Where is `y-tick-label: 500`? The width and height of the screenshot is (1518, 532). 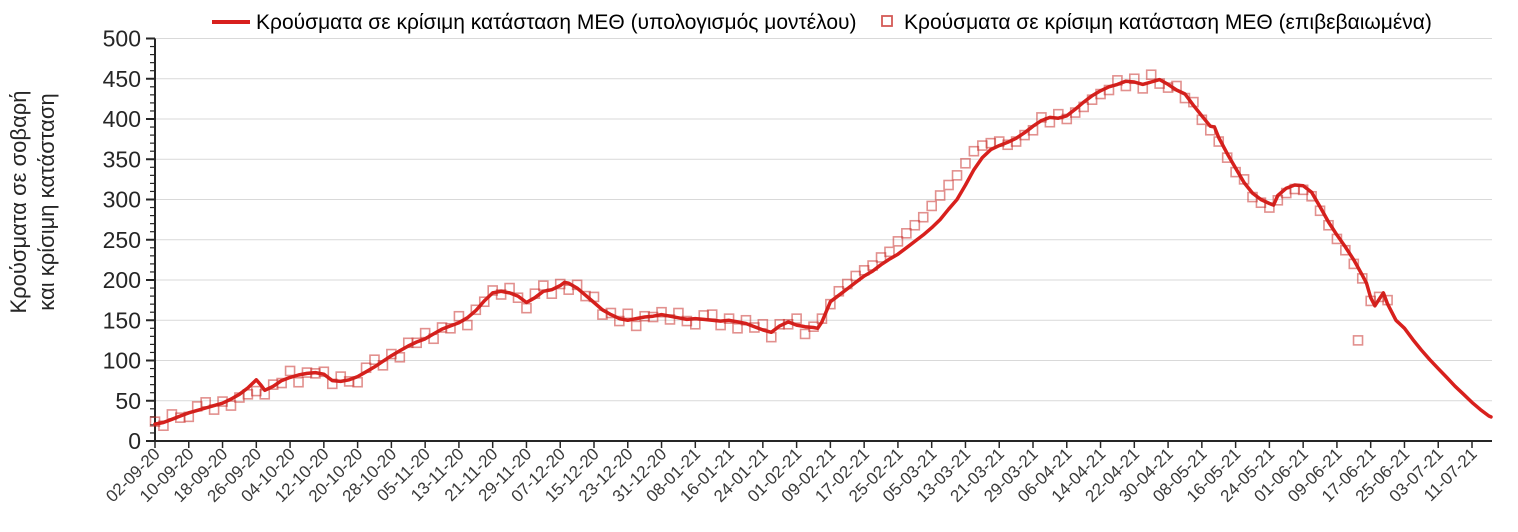
y-tick-label: 500 is located at coordinates (122, 39).